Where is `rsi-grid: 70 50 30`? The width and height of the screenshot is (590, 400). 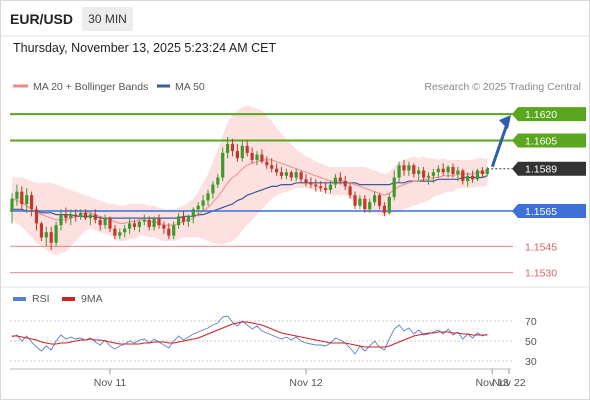
rsi-grid: 70 50 30 is located at coordinates (273, 342).